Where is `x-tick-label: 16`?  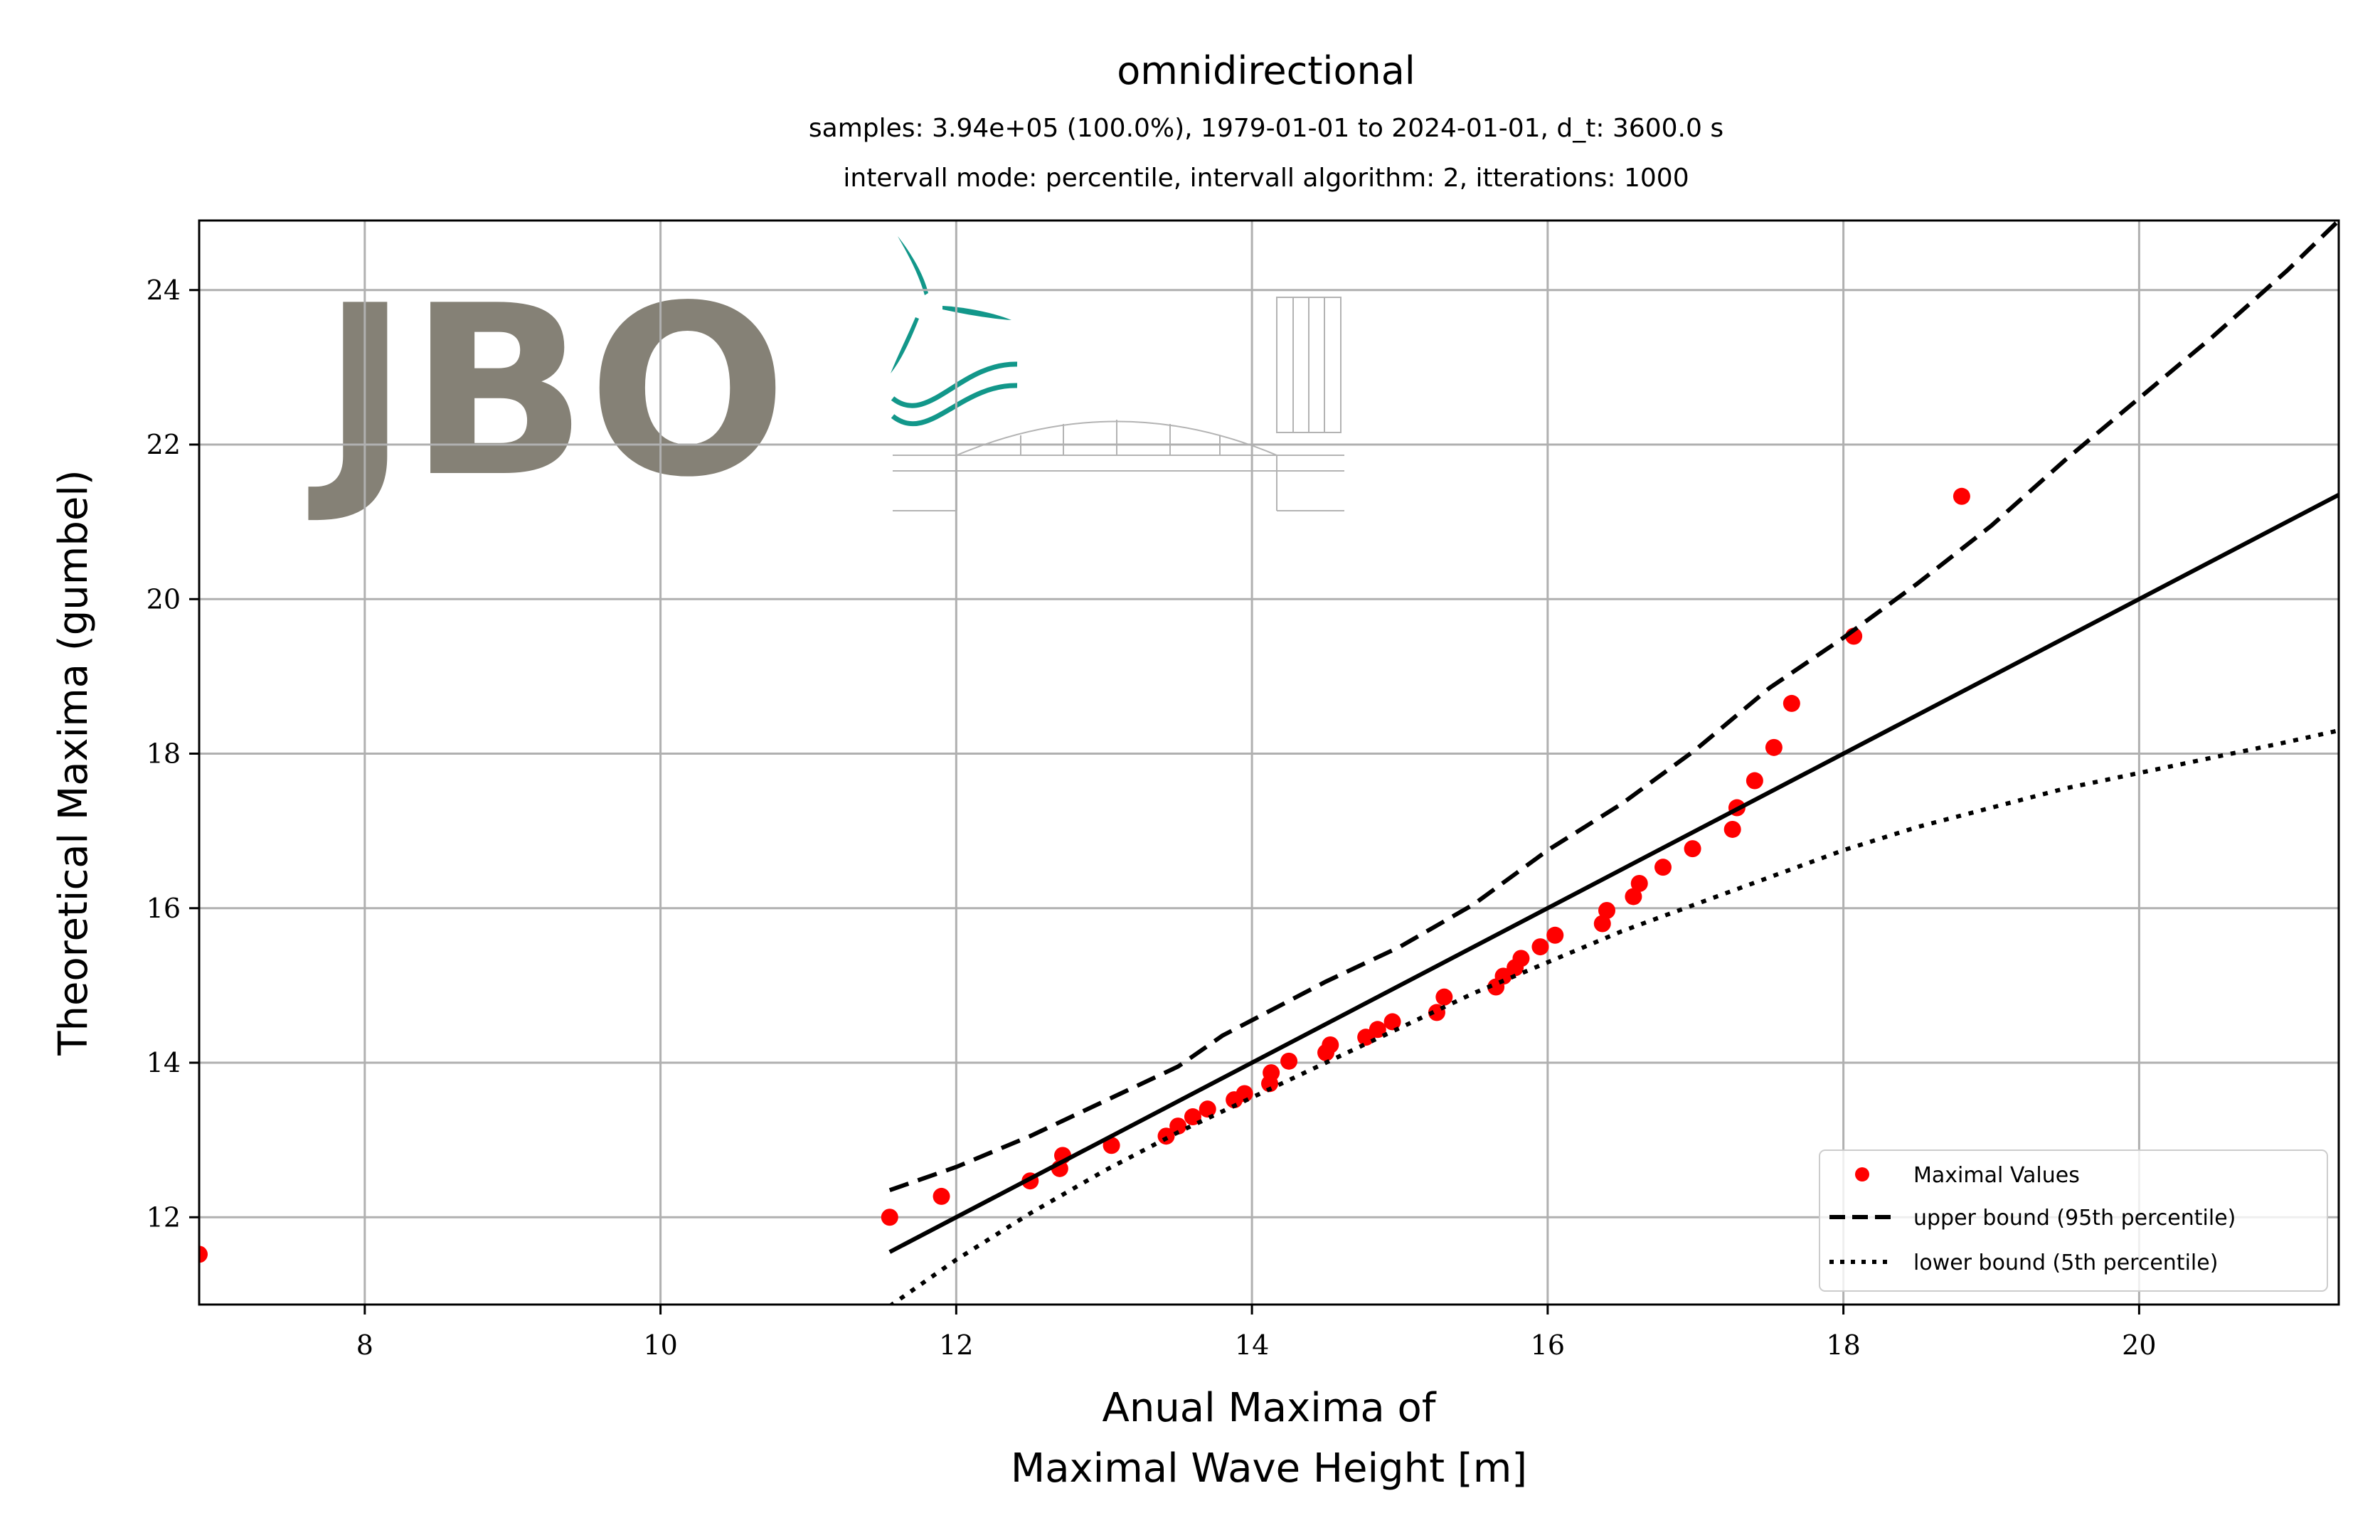 x-tick-label: 16 is located at coordinates (1548, 1345).